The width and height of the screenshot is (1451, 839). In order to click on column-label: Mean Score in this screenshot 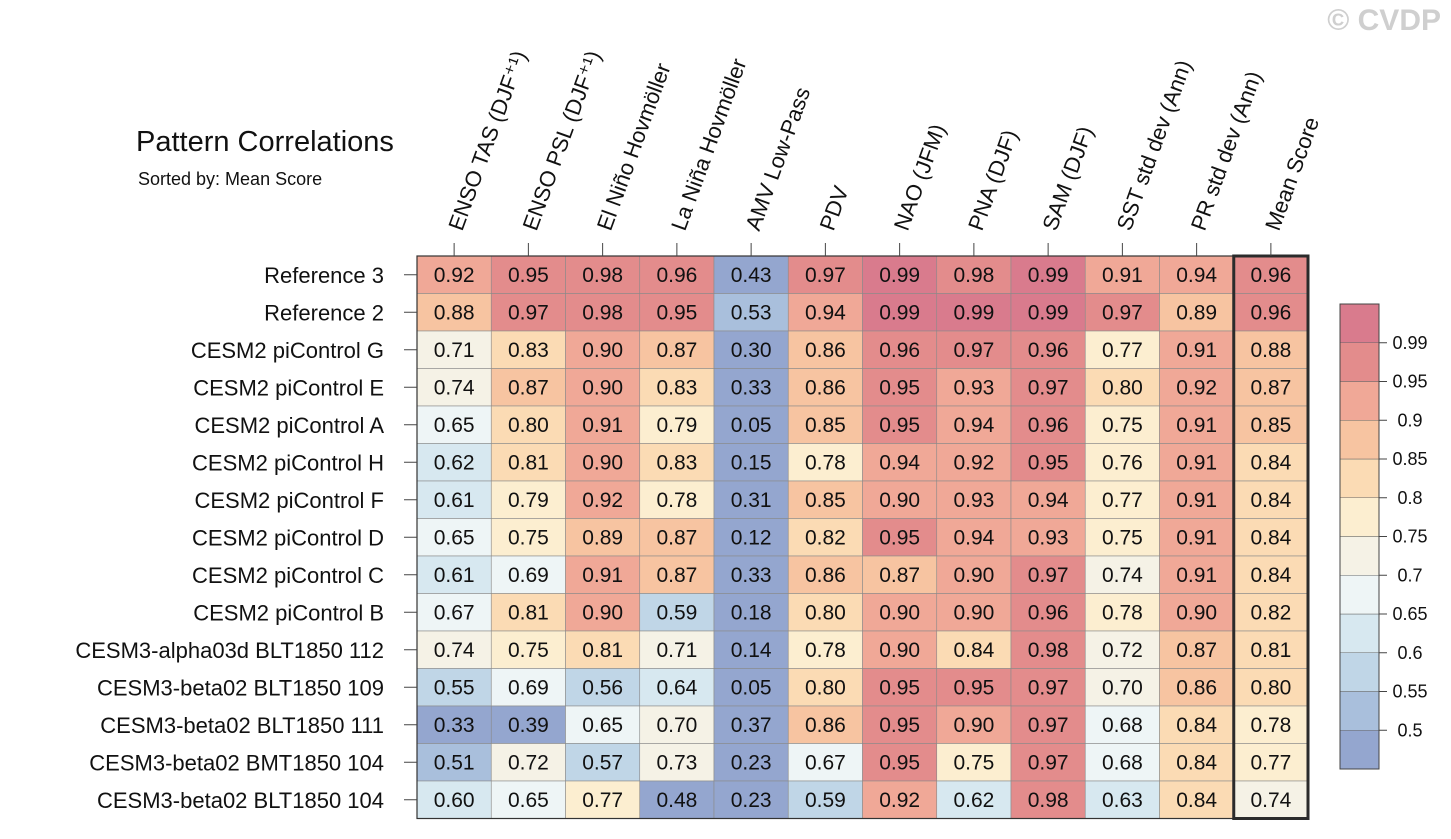, I will do `click(1292, 174)`.